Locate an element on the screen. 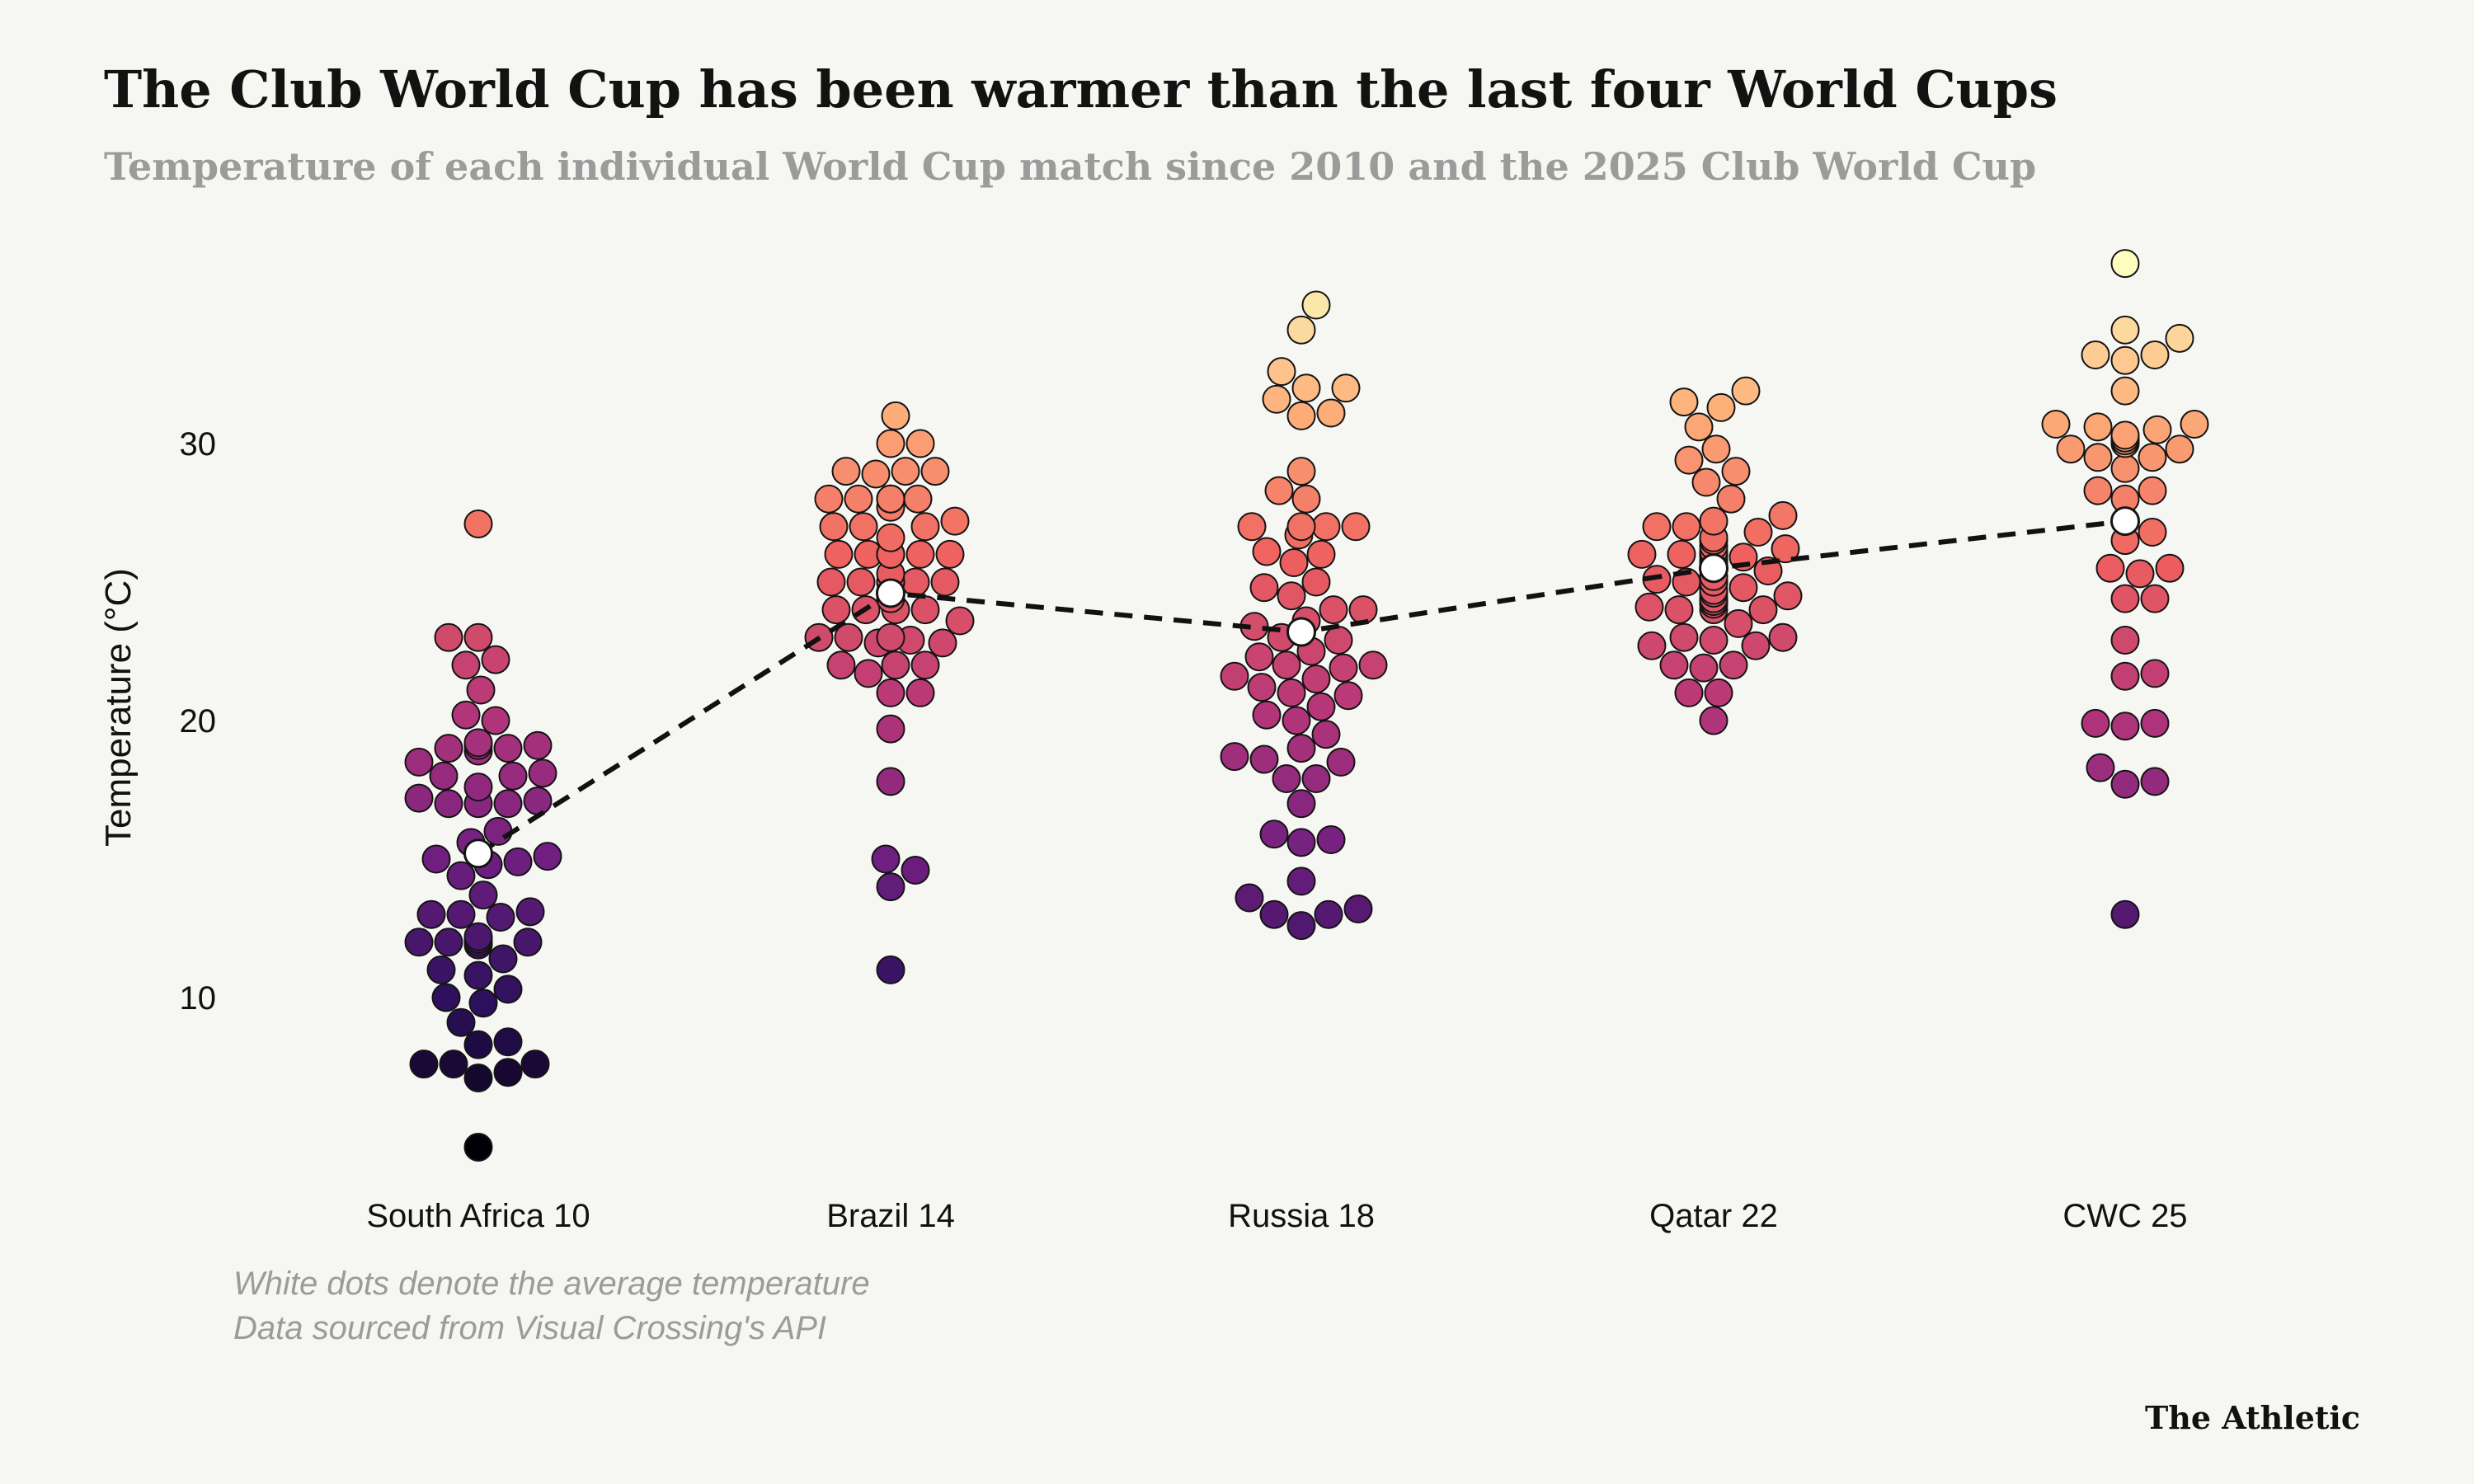  category-label: South Africa 10 is located at coordinates (478, 1216).